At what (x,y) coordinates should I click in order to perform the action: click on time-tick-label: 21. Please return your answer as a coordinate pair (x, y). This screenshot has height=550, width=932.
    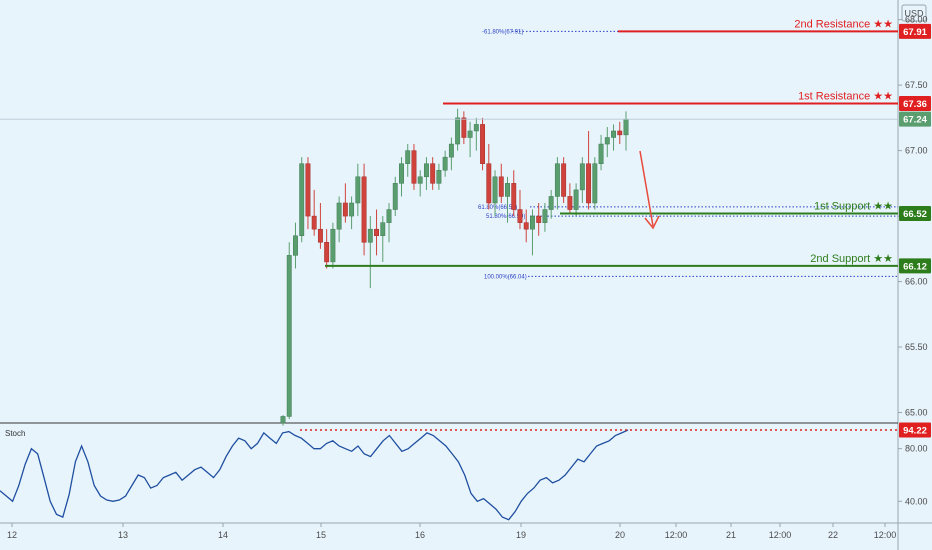
    Looking at the image, I should click on (731, 535).